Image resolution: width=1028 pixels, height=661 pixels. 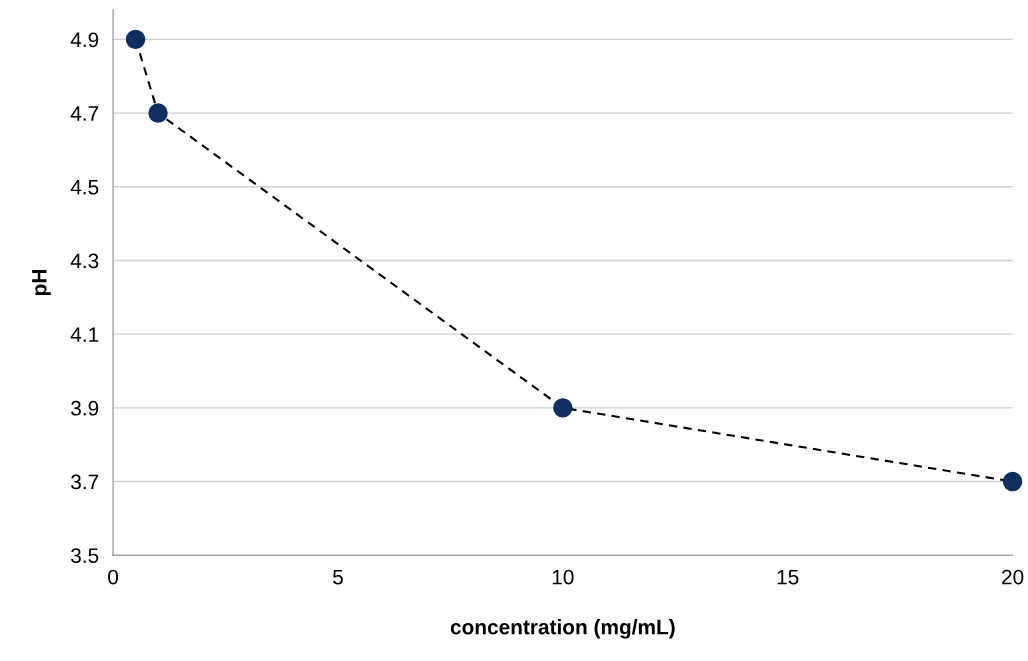 What do you see at coordinates (85, 482) in the screenshot?
I see `y-tick-label: 3.7` at bounding box center [85, 482].